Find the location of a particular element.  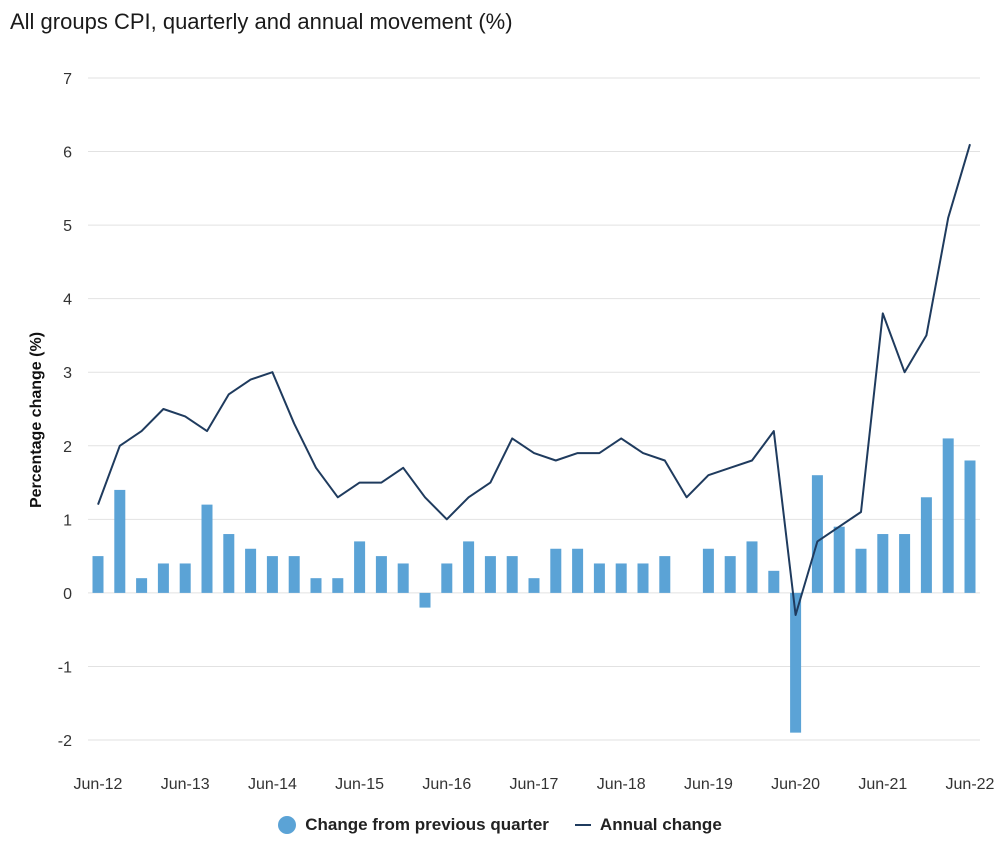

legend-label-annual: Annual change is located at coordinates (660, 824).